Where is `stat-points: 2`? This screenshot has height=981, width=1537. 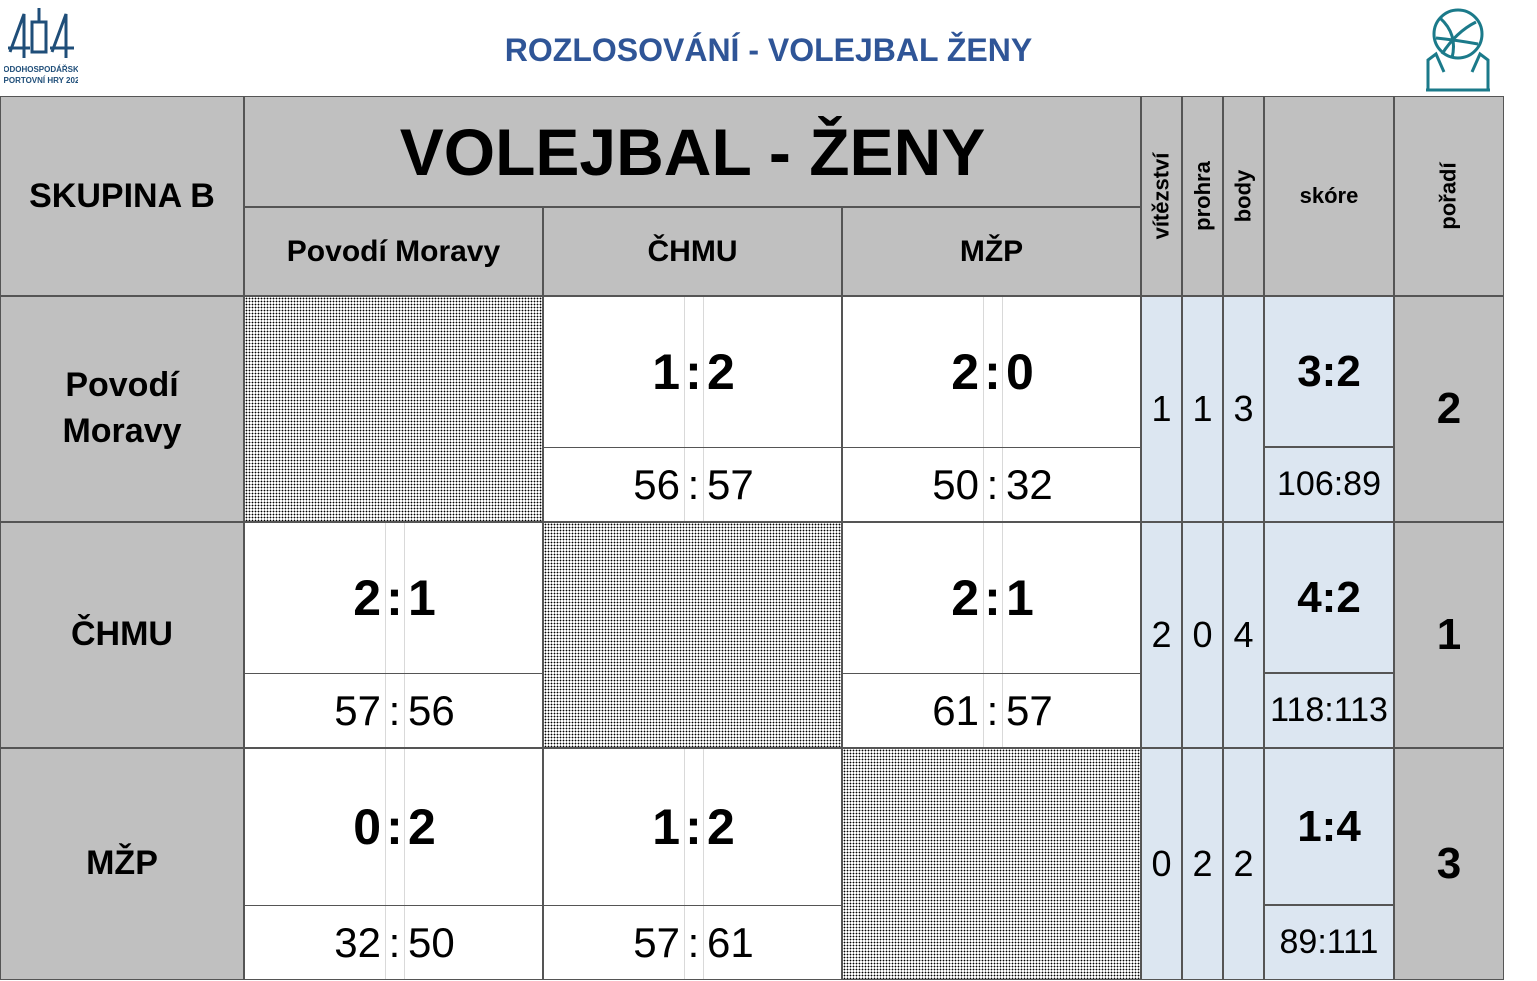
stat-points: 2 is located at coordinates (1243, 864).